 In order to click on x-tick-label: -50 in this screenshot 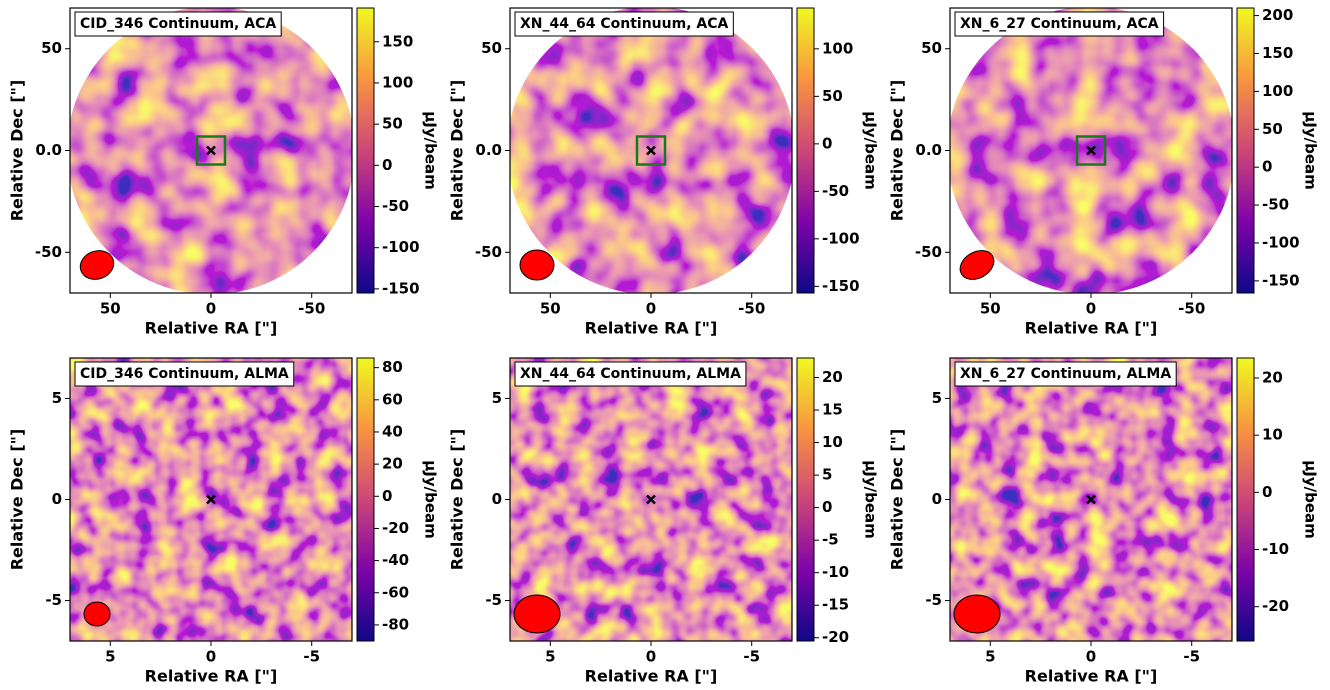, I will do `click(1191, 309)`.